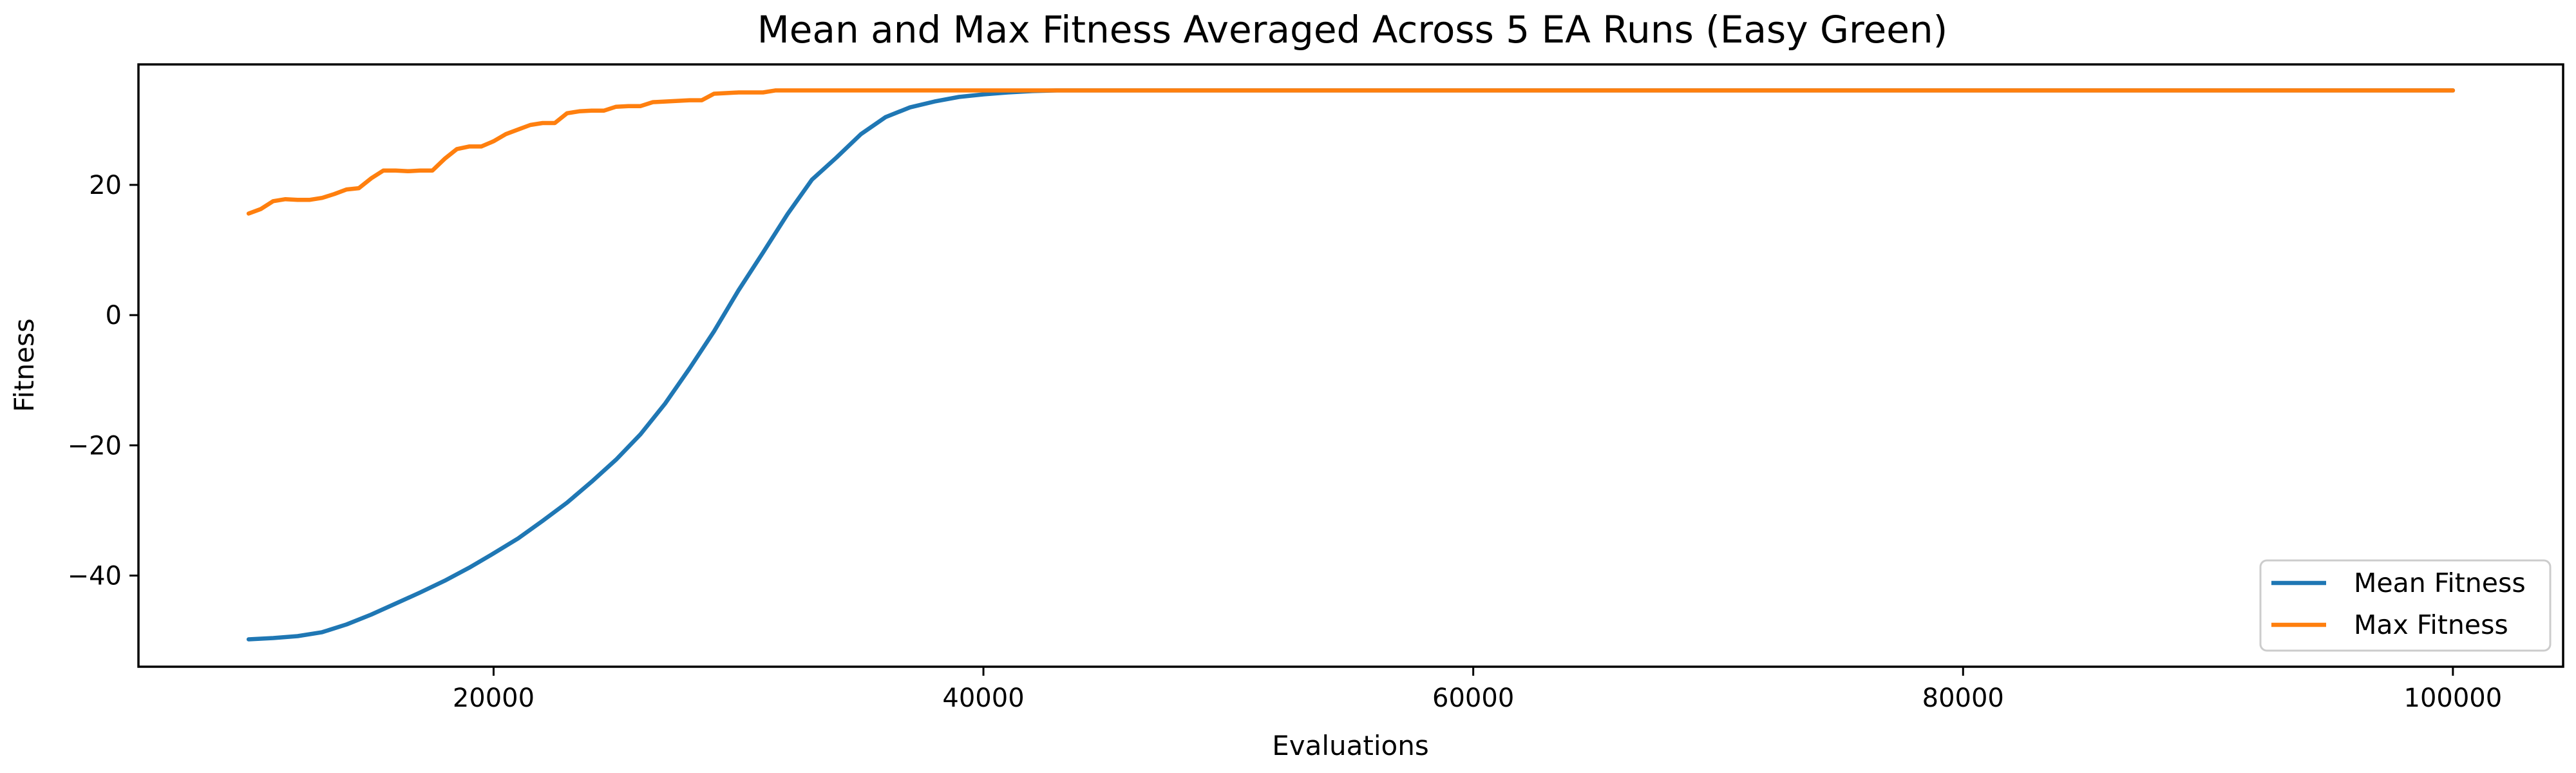 The image size is (2576, 773). What do you see at coordinates (95, 576) in the screenshot?
I see `y-tick-label: −40` at bounding box center [95, 576].